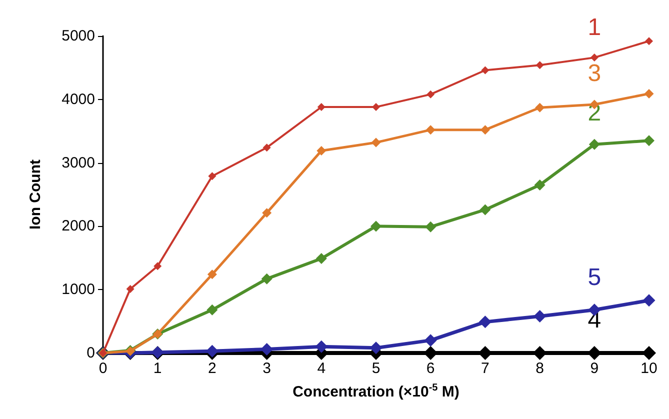 The image size is (669, 419). What do you see at coordinates (35, 195) in the screenshot?
I see `y-axis-title: Ion Count` at bounding box center [35, 195].